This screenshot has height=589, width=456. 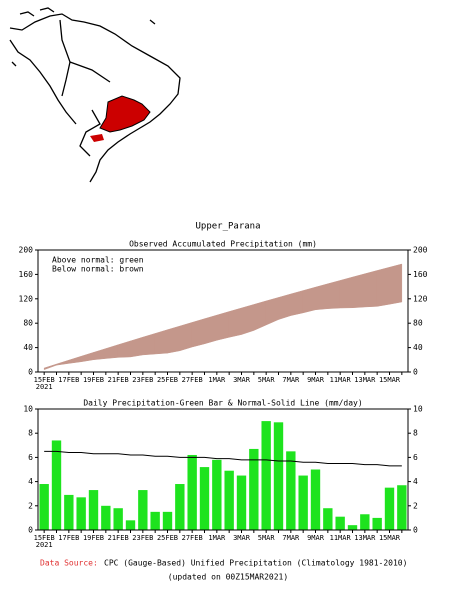 What do you see at coordinates (26, 298) in the screenshot?
I see `y-tick-label: 120` at bounding box center [26, 298].